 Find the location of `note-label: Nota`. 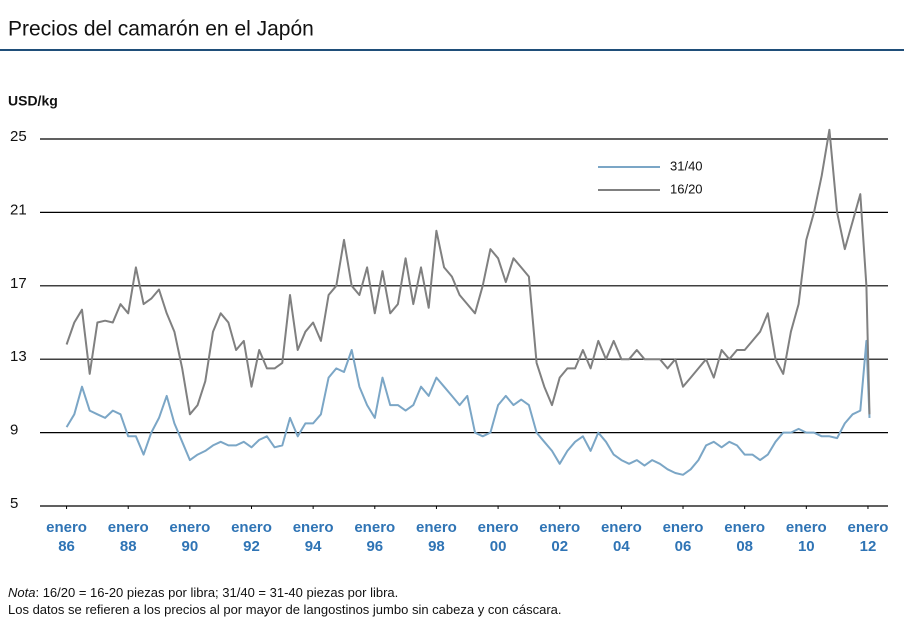

note-label: Nota is located at coordinates (22, 592).